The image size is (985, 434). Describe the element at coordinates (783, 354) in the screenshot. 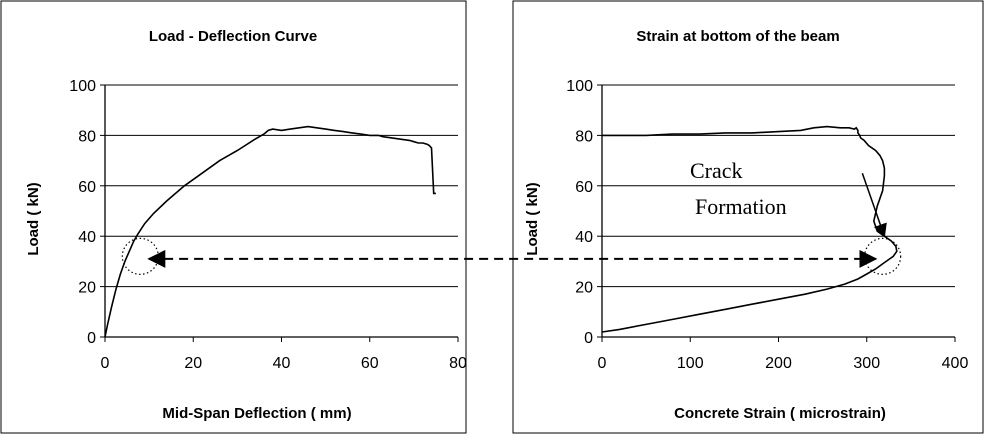

I see `chart-right-x-ticks: 0 100 200 300 400` at that location.